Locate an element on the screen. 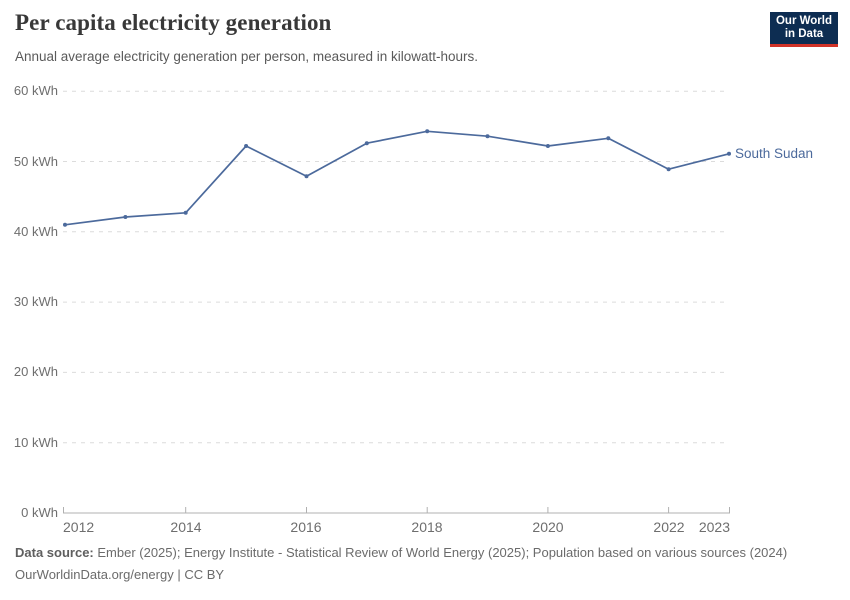 This screenshot has height=600, width=850. x-axis-tick-label: 2022 is located at coordinates (669, 527).